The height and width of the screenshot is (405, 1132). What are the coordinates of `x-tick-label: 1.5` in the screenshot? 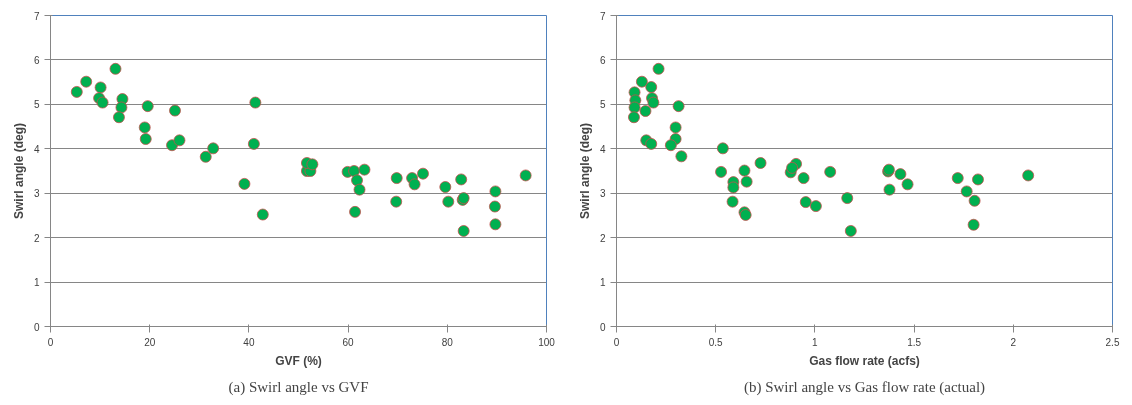 It's located at (914, 342).